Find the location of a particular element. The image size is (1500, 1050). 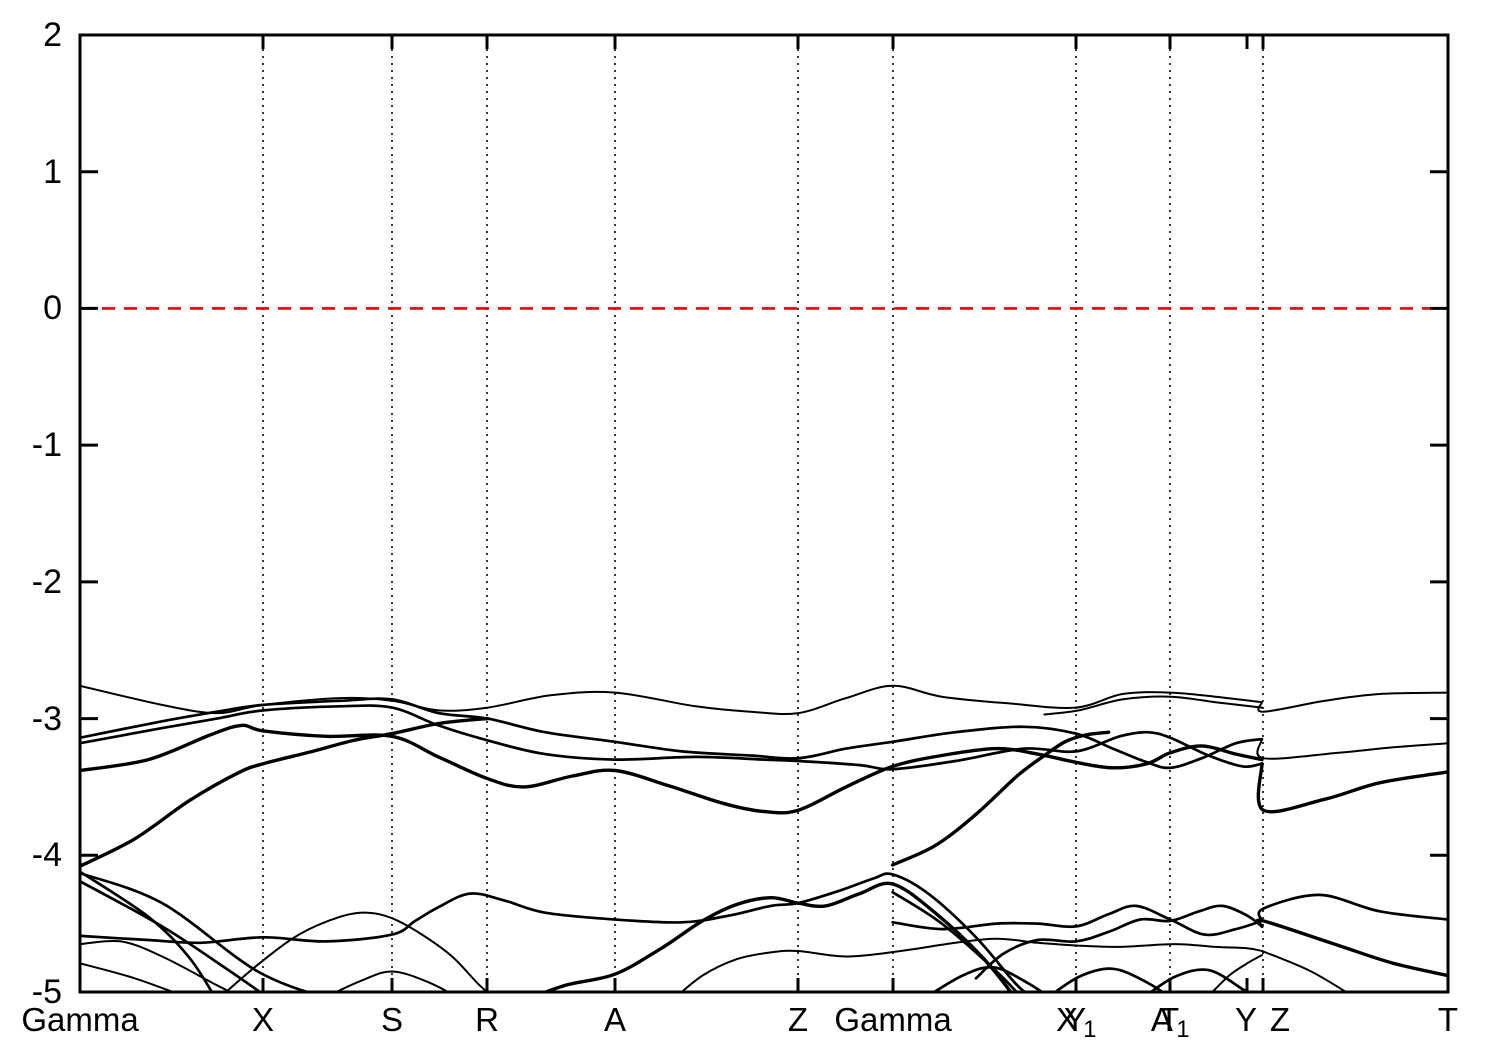

x-tick-label-A1: AT1 is located at coordinates (1170, 1022).